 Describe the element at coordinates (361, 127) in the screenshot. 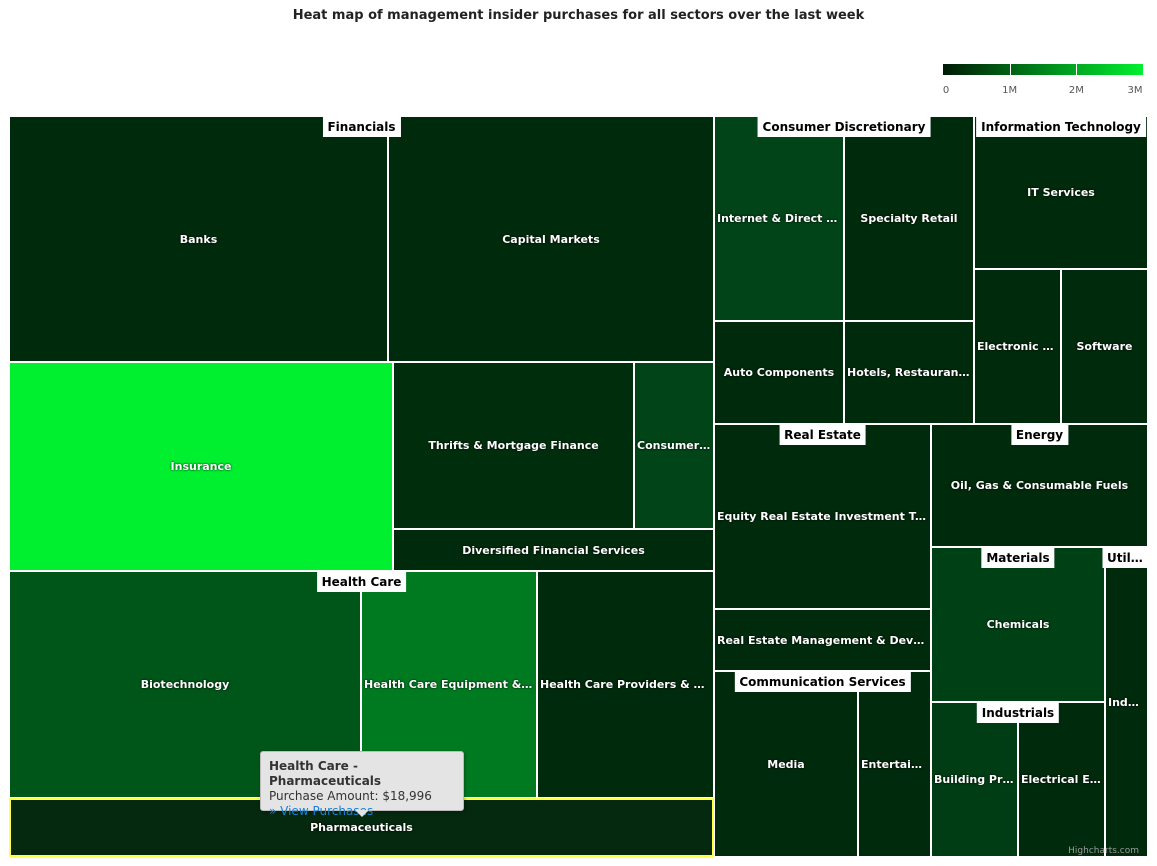

I see `sector-label: Financials` at that location.